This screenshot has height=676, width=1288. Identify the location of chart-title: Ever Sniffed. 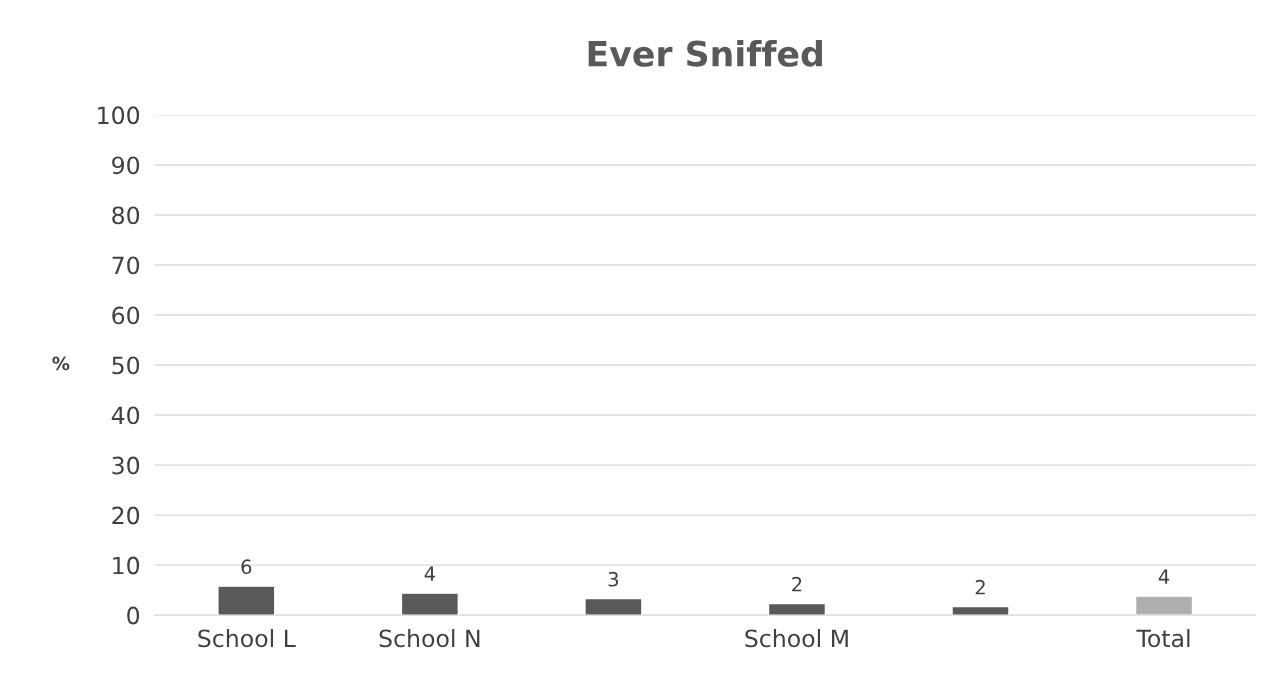
(705, 53).